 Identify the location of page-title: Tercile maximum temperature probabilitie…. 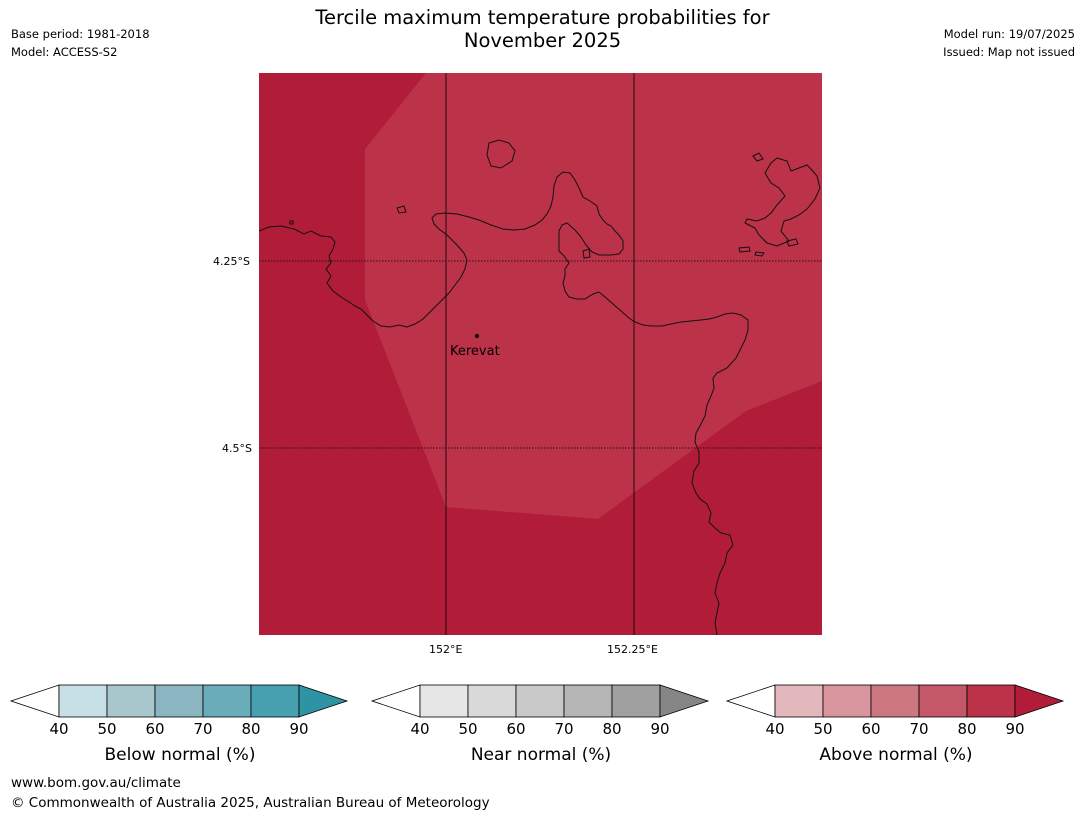
(542, 29).